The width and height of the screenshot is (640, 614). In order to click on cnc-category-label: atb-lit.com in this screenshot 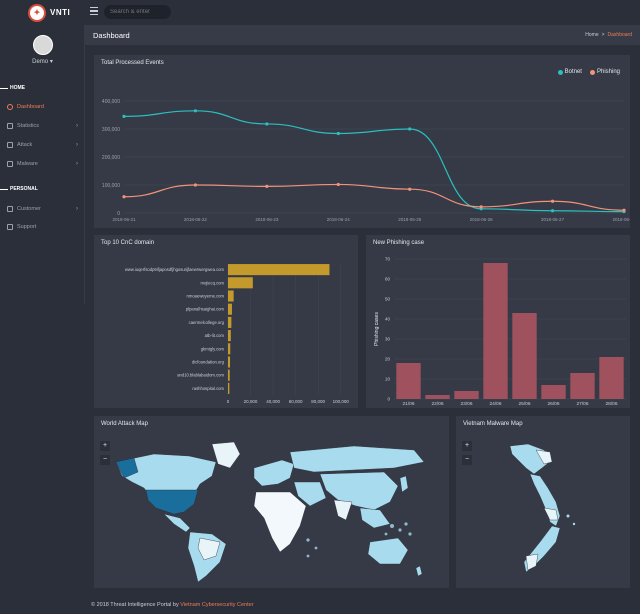, I will do `click(215, 335)`.